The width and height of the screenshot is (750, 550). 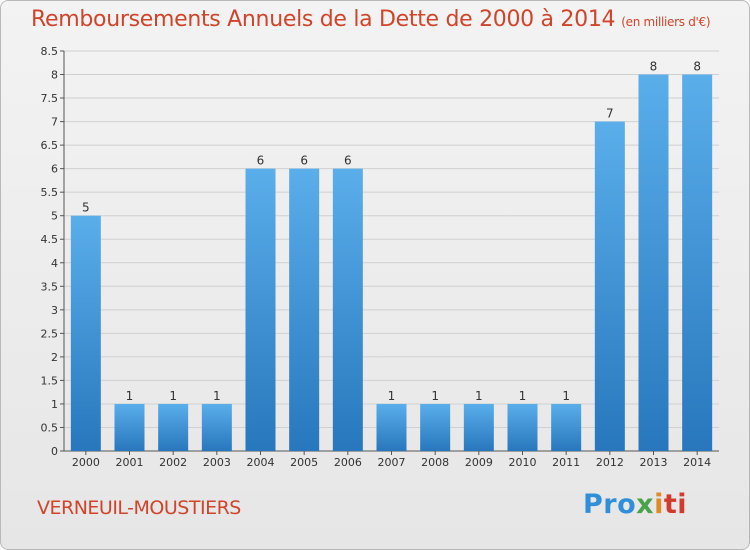 What do you see at coordinates (666, 22) in the screenshot?
I see `chart-unit: (en milliers d'€)` at bounding box center [666, 22].